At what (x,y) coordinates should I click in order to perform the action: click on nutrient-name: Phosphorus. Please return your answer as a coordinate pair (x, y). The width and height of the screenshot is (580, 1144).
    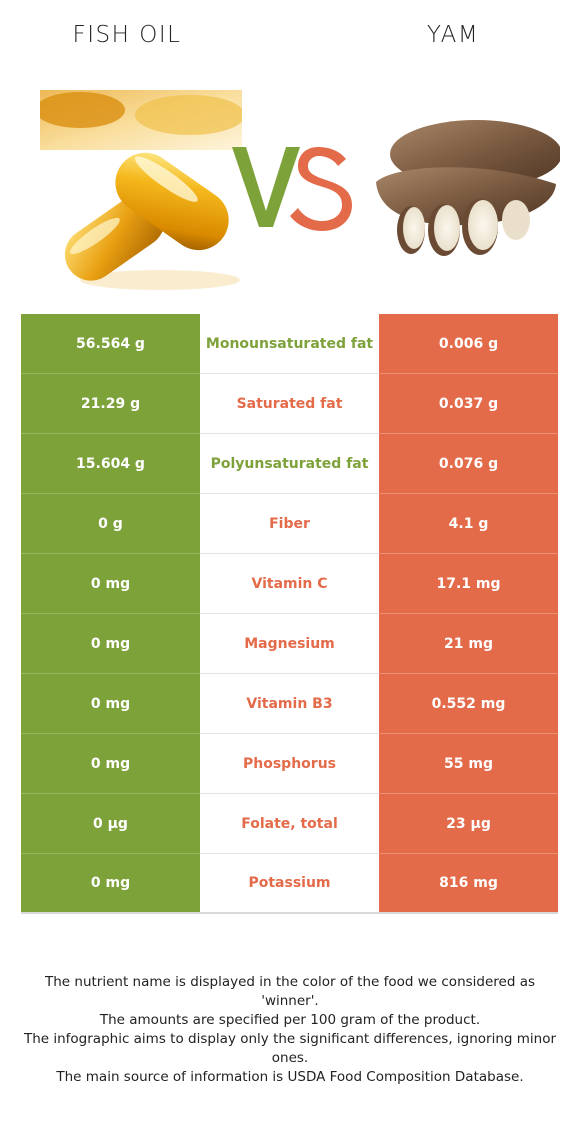
    Looking at the image, I should click on (289, 764).